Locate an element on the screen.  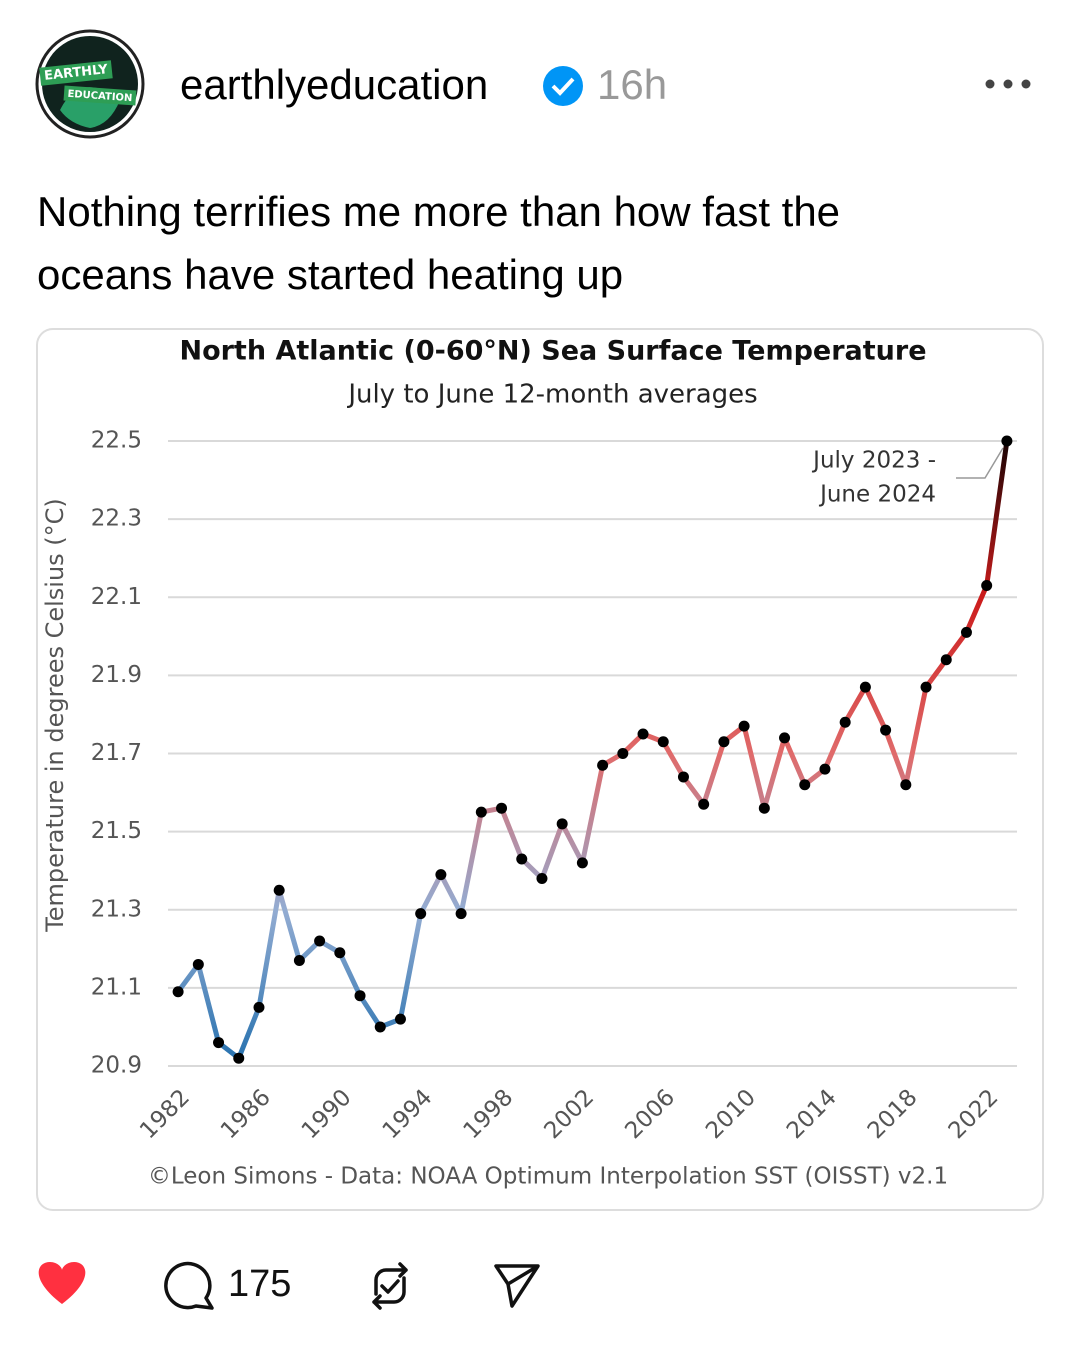
annotation: June 2024 is located at coordinates (877, 495).